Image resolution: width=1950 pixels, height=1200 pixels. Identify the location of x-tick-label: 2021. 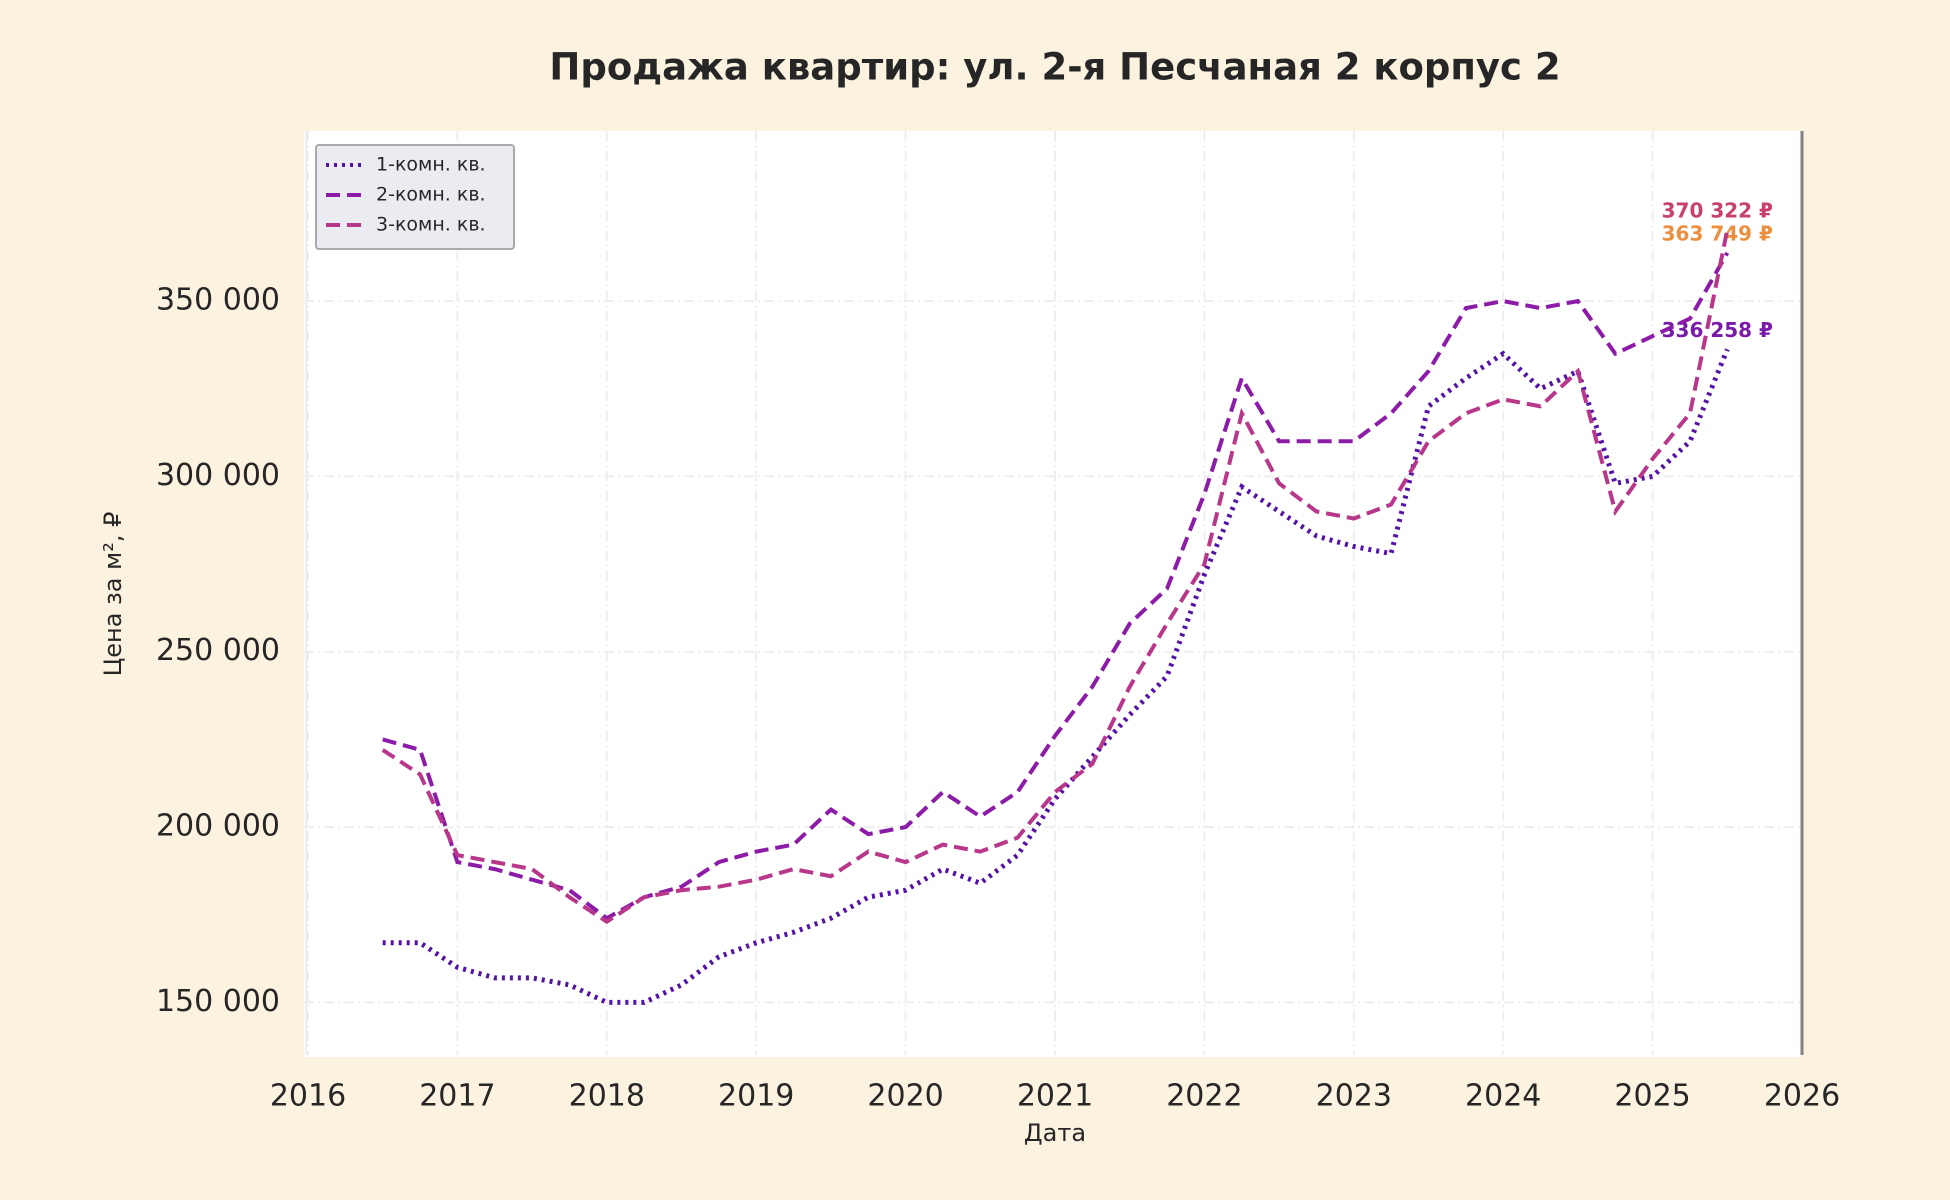
(1055, 1096).